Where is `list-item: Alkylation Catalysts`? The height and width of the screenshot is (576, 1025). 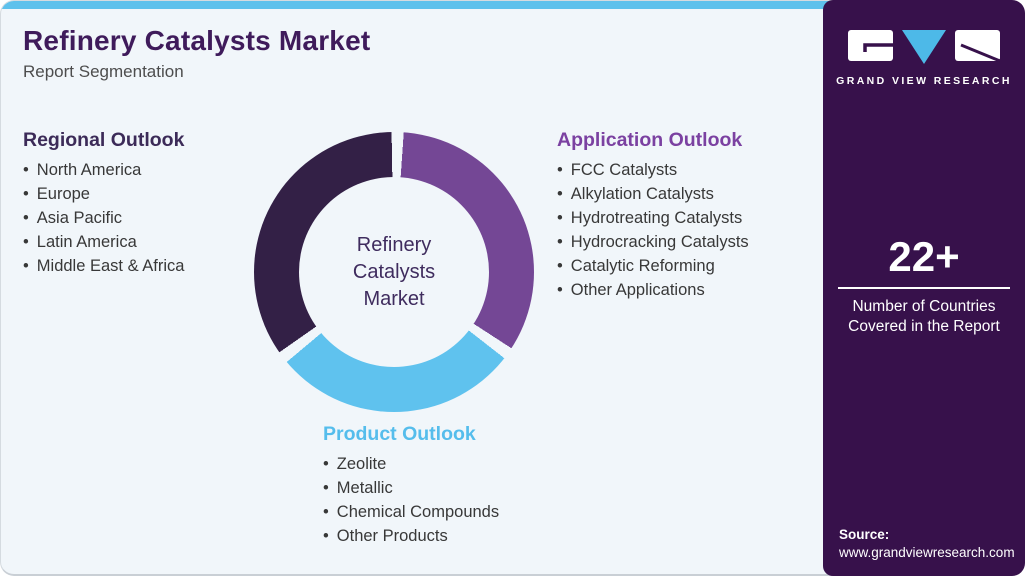
list-item: Alkylation Catalysts is located at coordinates (653, 194).